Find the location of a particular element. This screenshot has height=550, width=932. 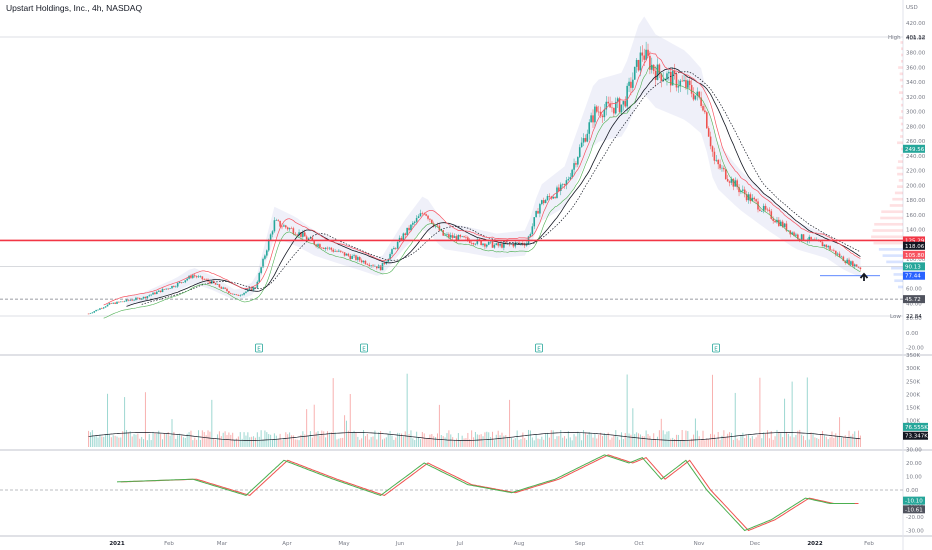

time-label: Nov is located at coordinates (699, 544).